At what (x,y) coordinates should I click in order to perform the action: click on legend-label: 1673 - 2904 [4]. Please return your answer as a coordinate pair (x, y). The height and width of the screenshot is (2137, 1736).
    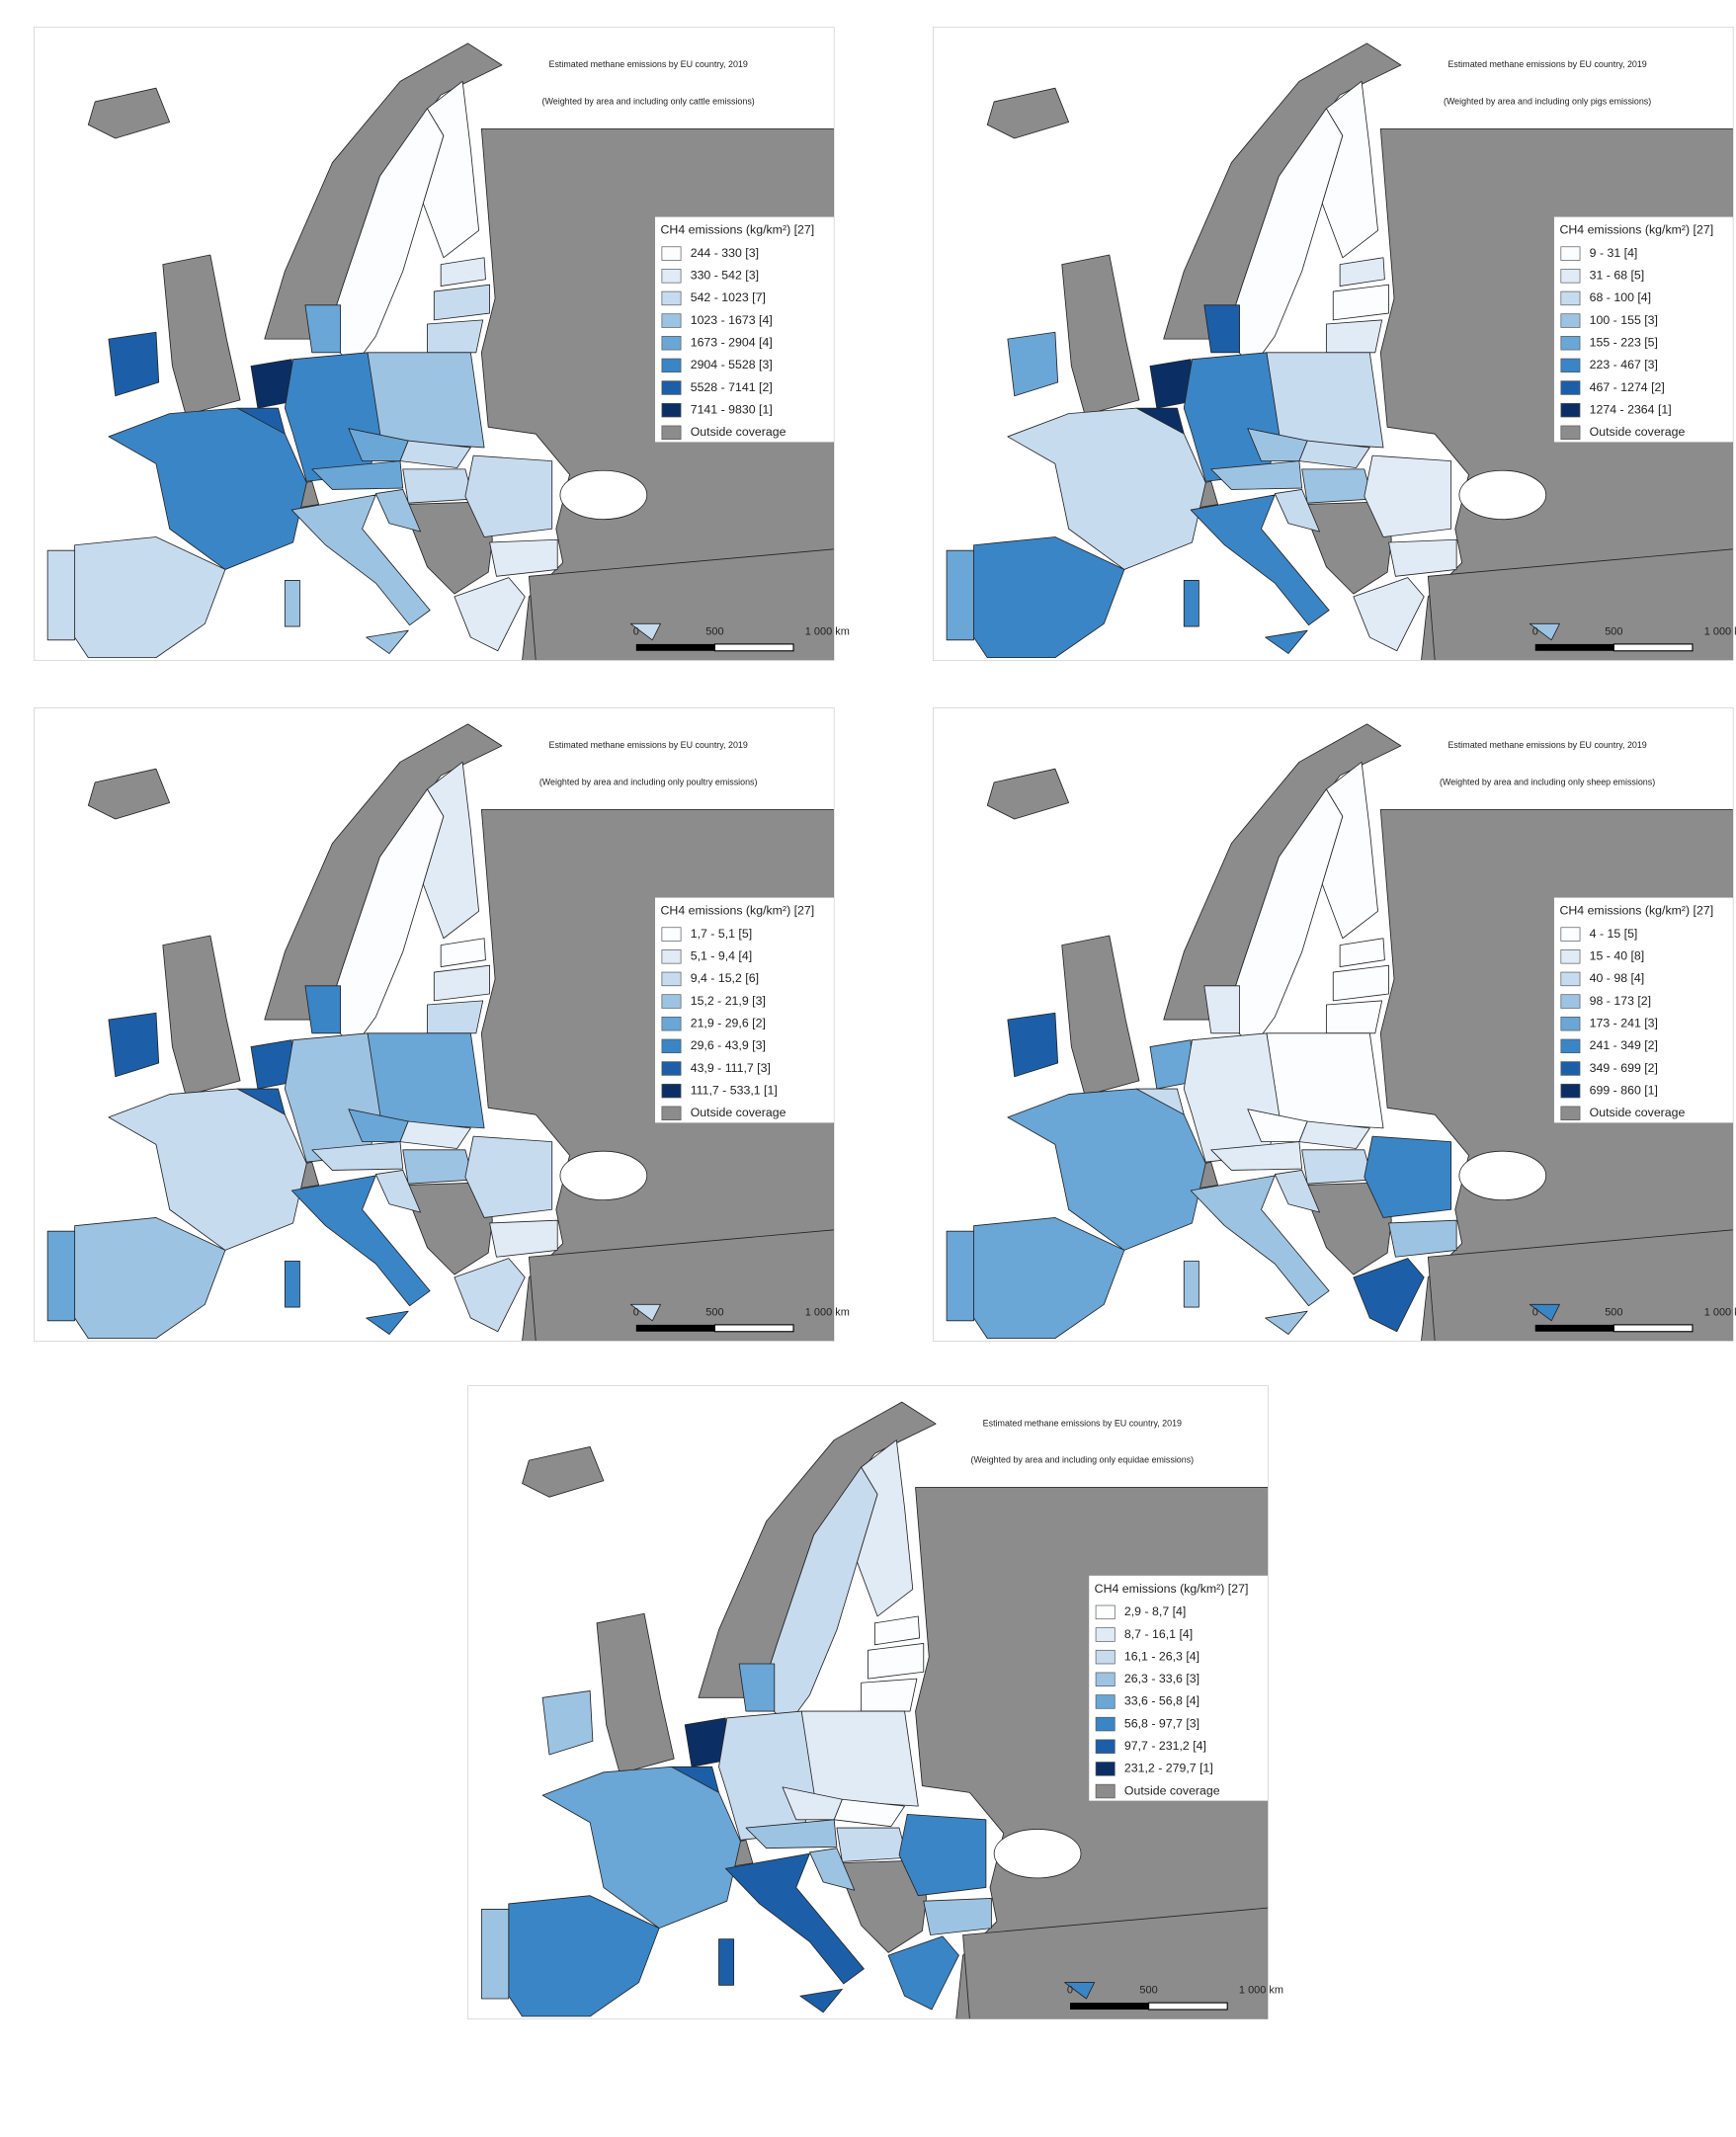
    Looking at the image, I should click on (732, 342).